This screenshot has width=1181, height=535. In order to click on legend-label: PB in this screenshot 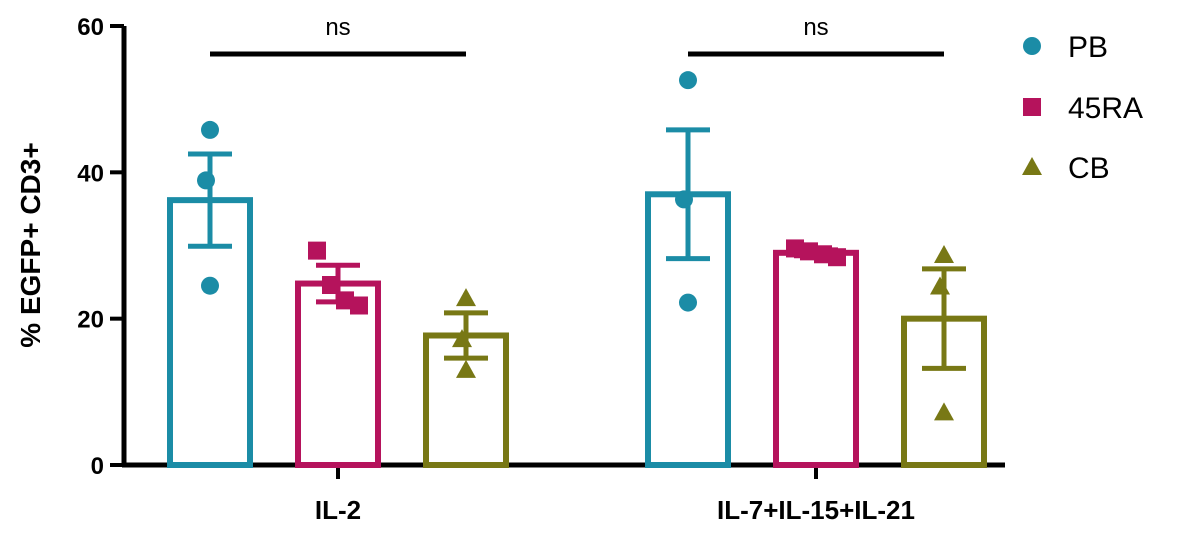, I will do `click(1088, 47)`.